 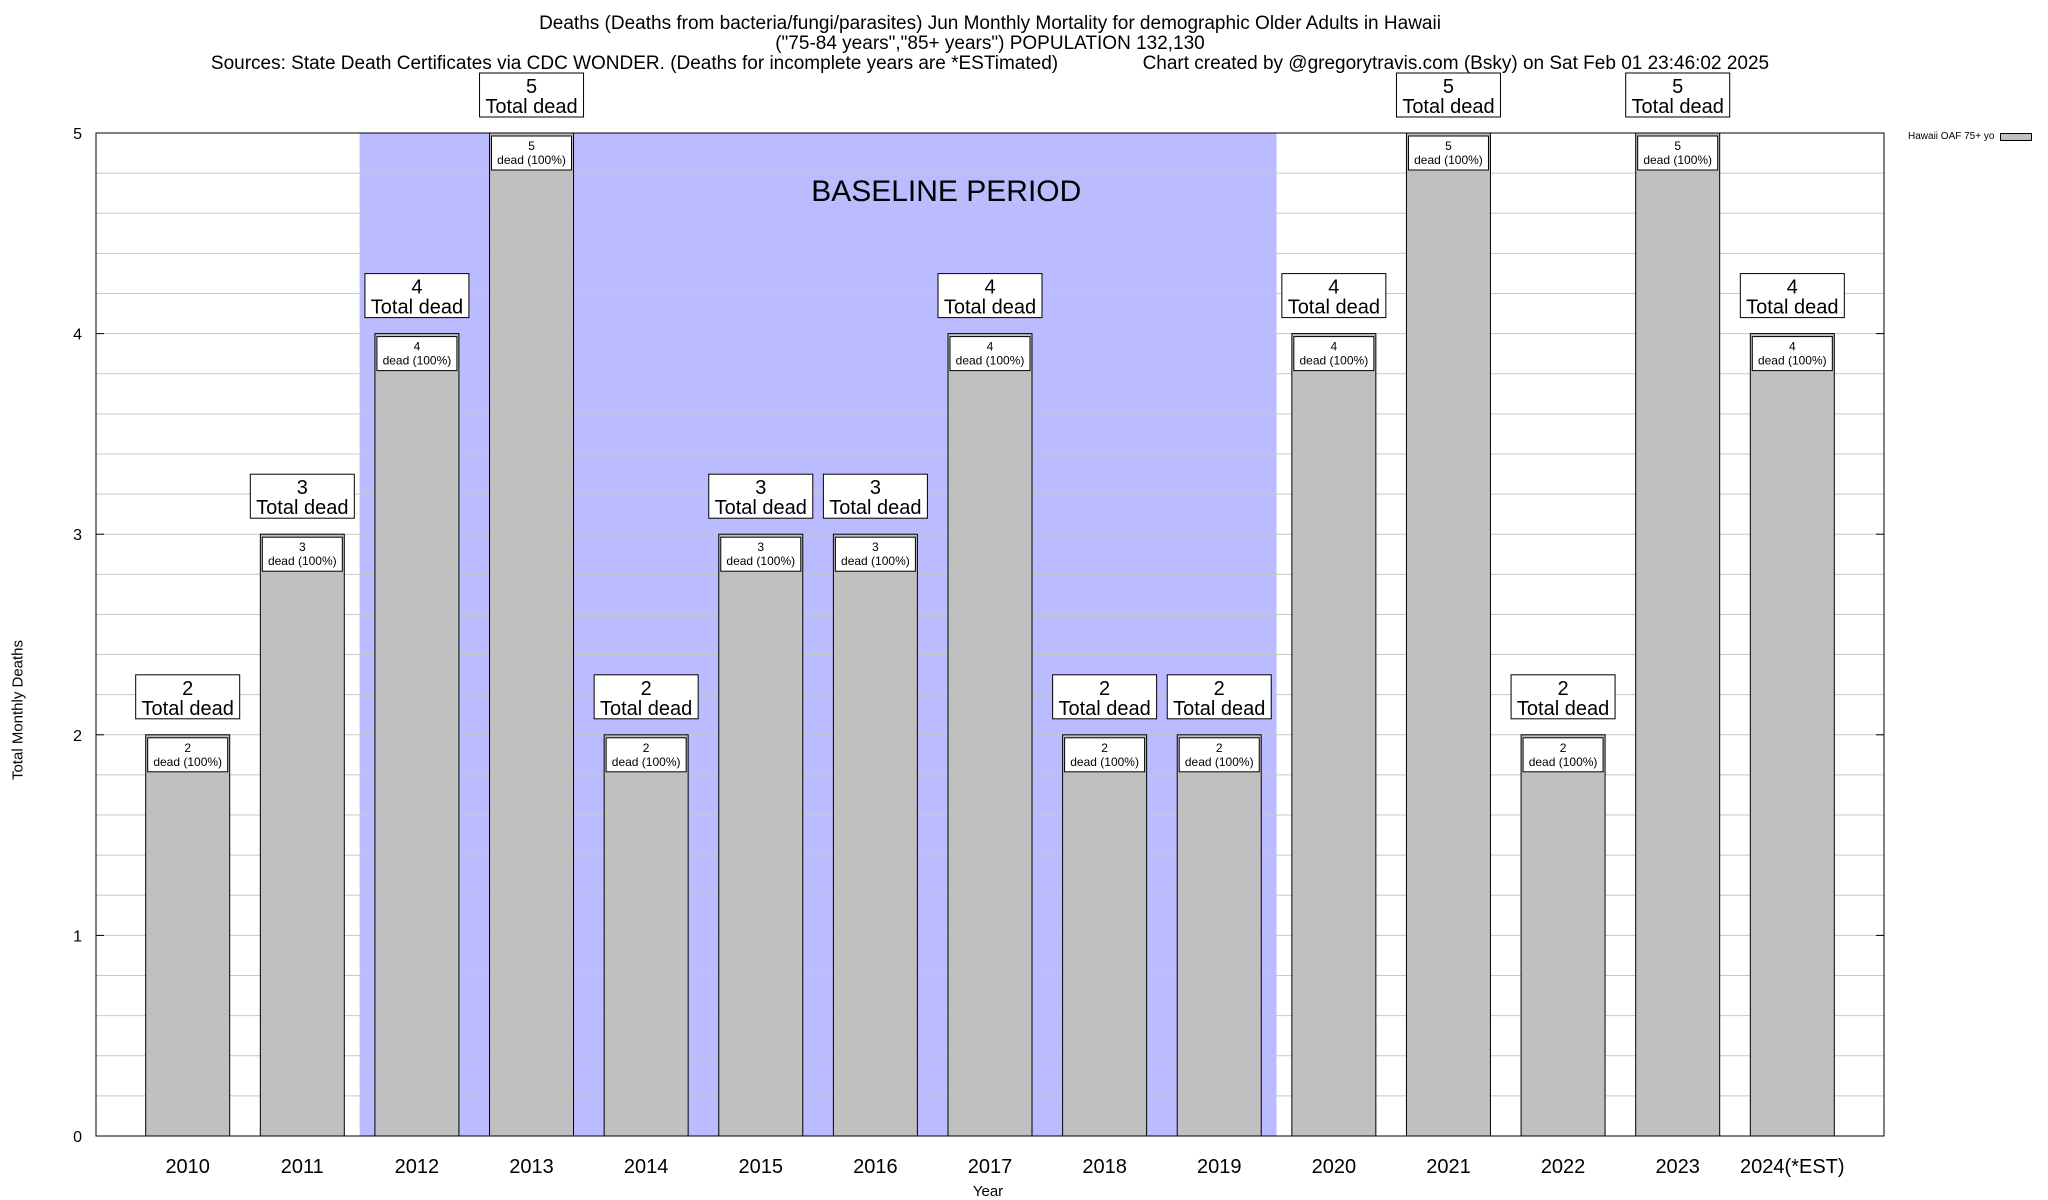 I want to click on y-tick-label: 5, so click(x=77, y=134).